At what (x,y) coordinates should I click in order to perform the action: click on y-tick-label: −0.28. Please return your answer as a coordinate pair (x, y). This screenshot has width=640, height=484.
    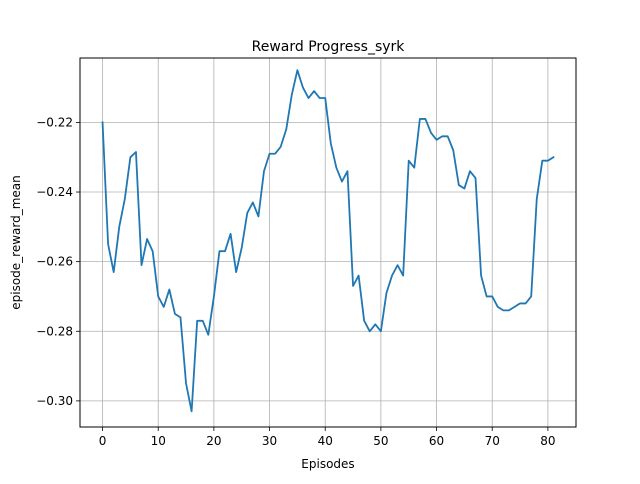
    Looking at the image, I should click on (54, 331).